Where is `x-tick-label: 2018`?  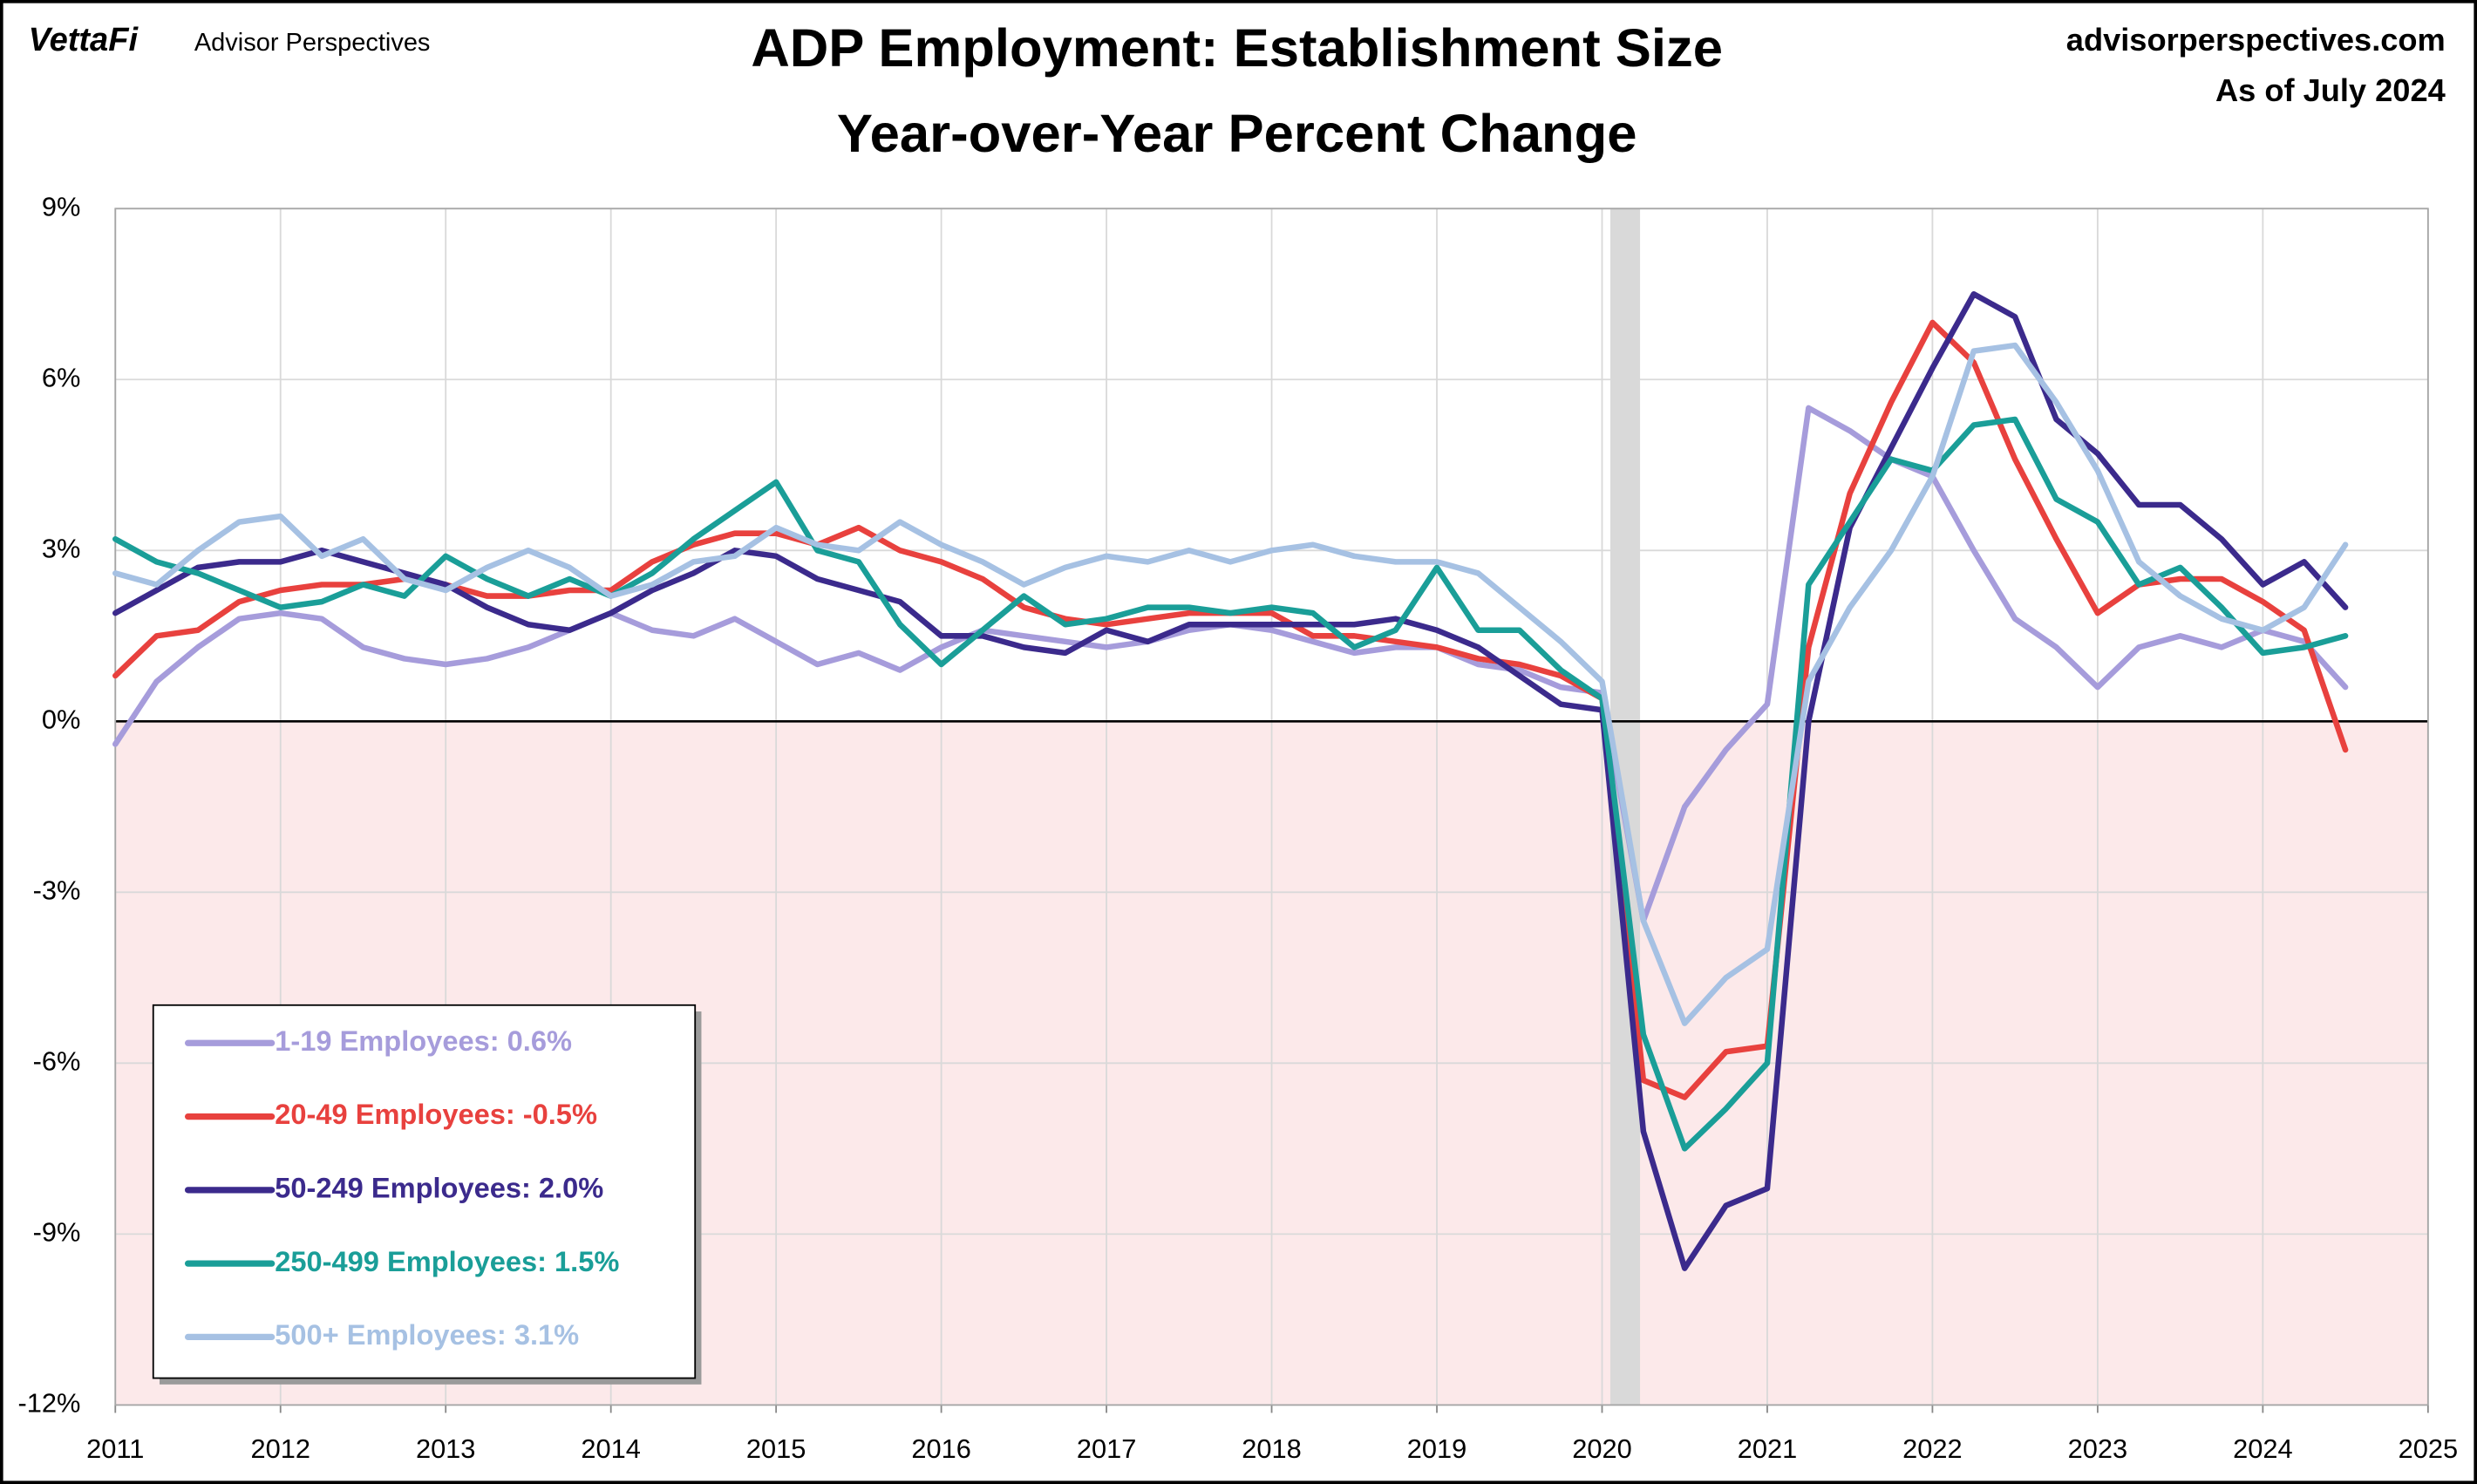
x-tick-label: 2018 is located at coordinates (1272, 1448).